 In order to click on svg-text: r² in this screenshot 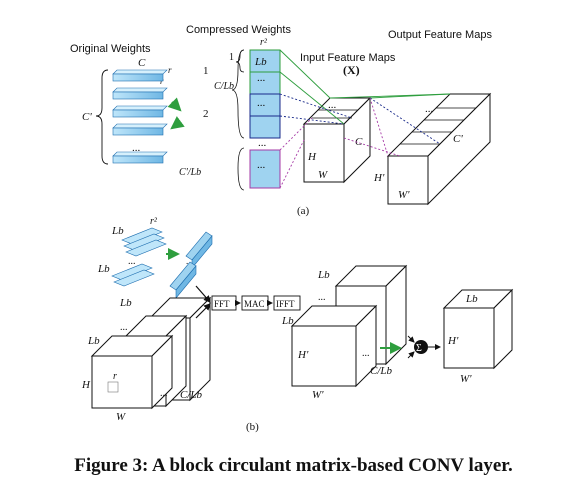, I will do `click(154, 221)`.